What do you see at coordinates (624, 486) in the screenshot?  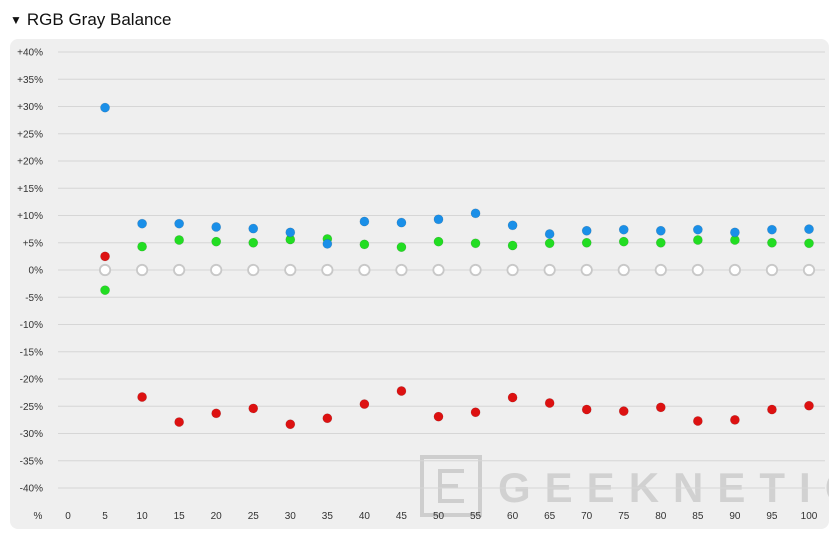 I see `watermark: GEEKNETIC` at bounding box center [624, 486].